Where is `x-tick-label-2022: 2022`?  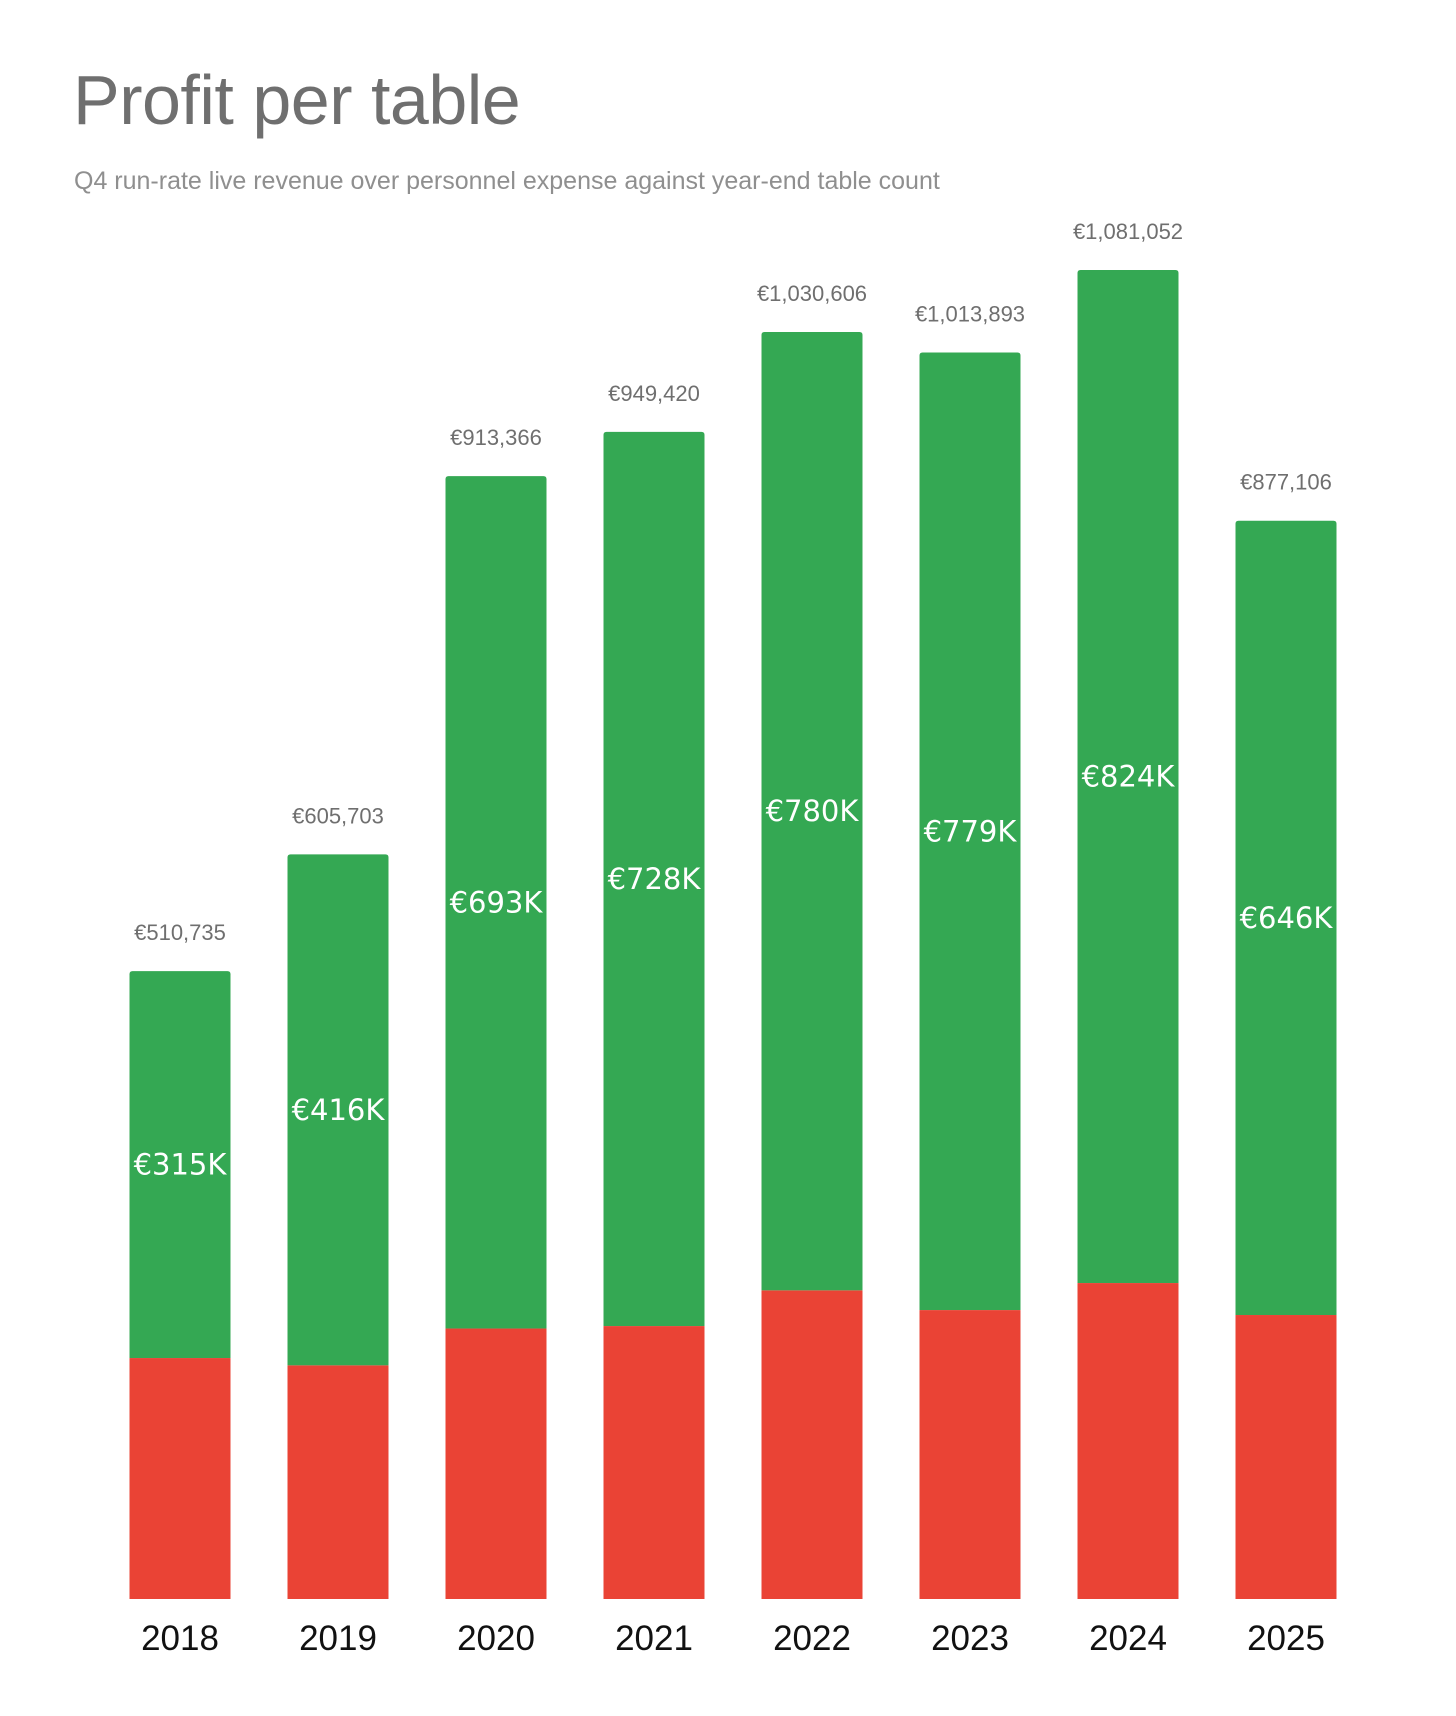
x-tick-label-2022: 2022 is located at coordinates (812, 1638).